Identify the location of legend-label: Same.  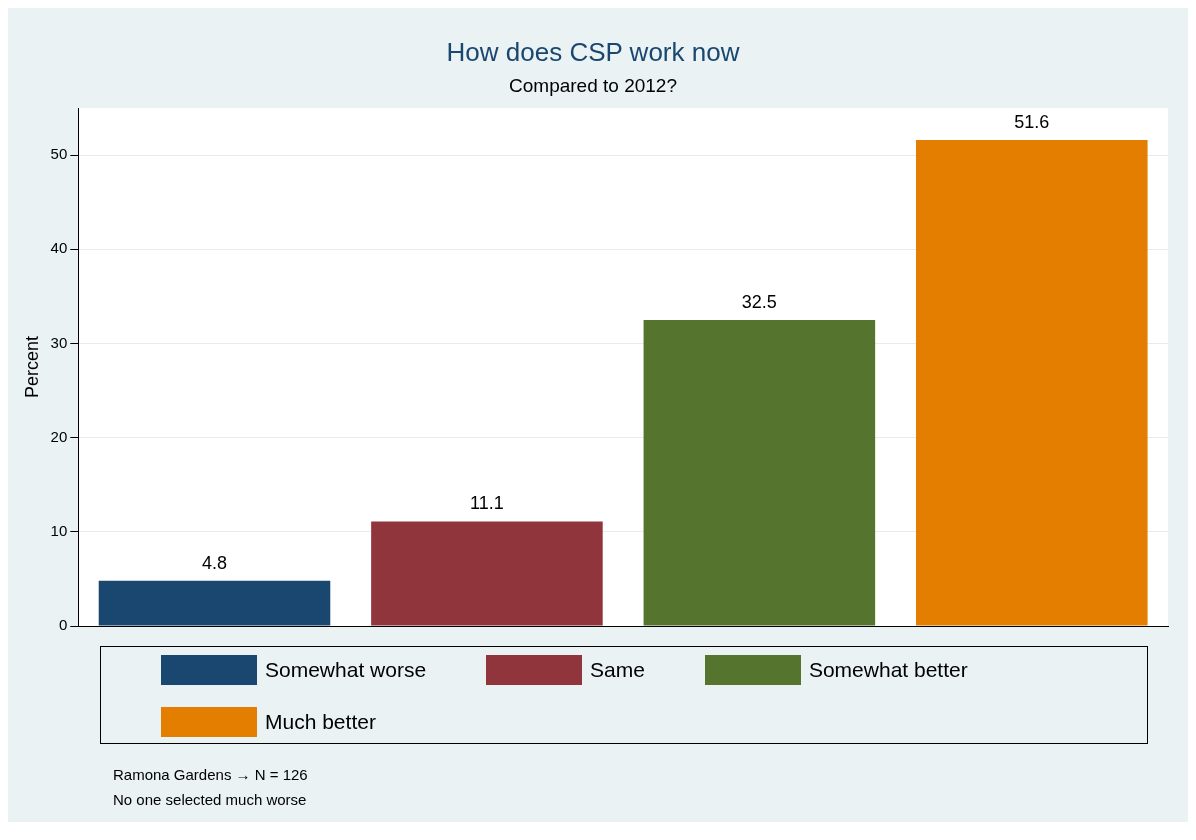
(617, 670).